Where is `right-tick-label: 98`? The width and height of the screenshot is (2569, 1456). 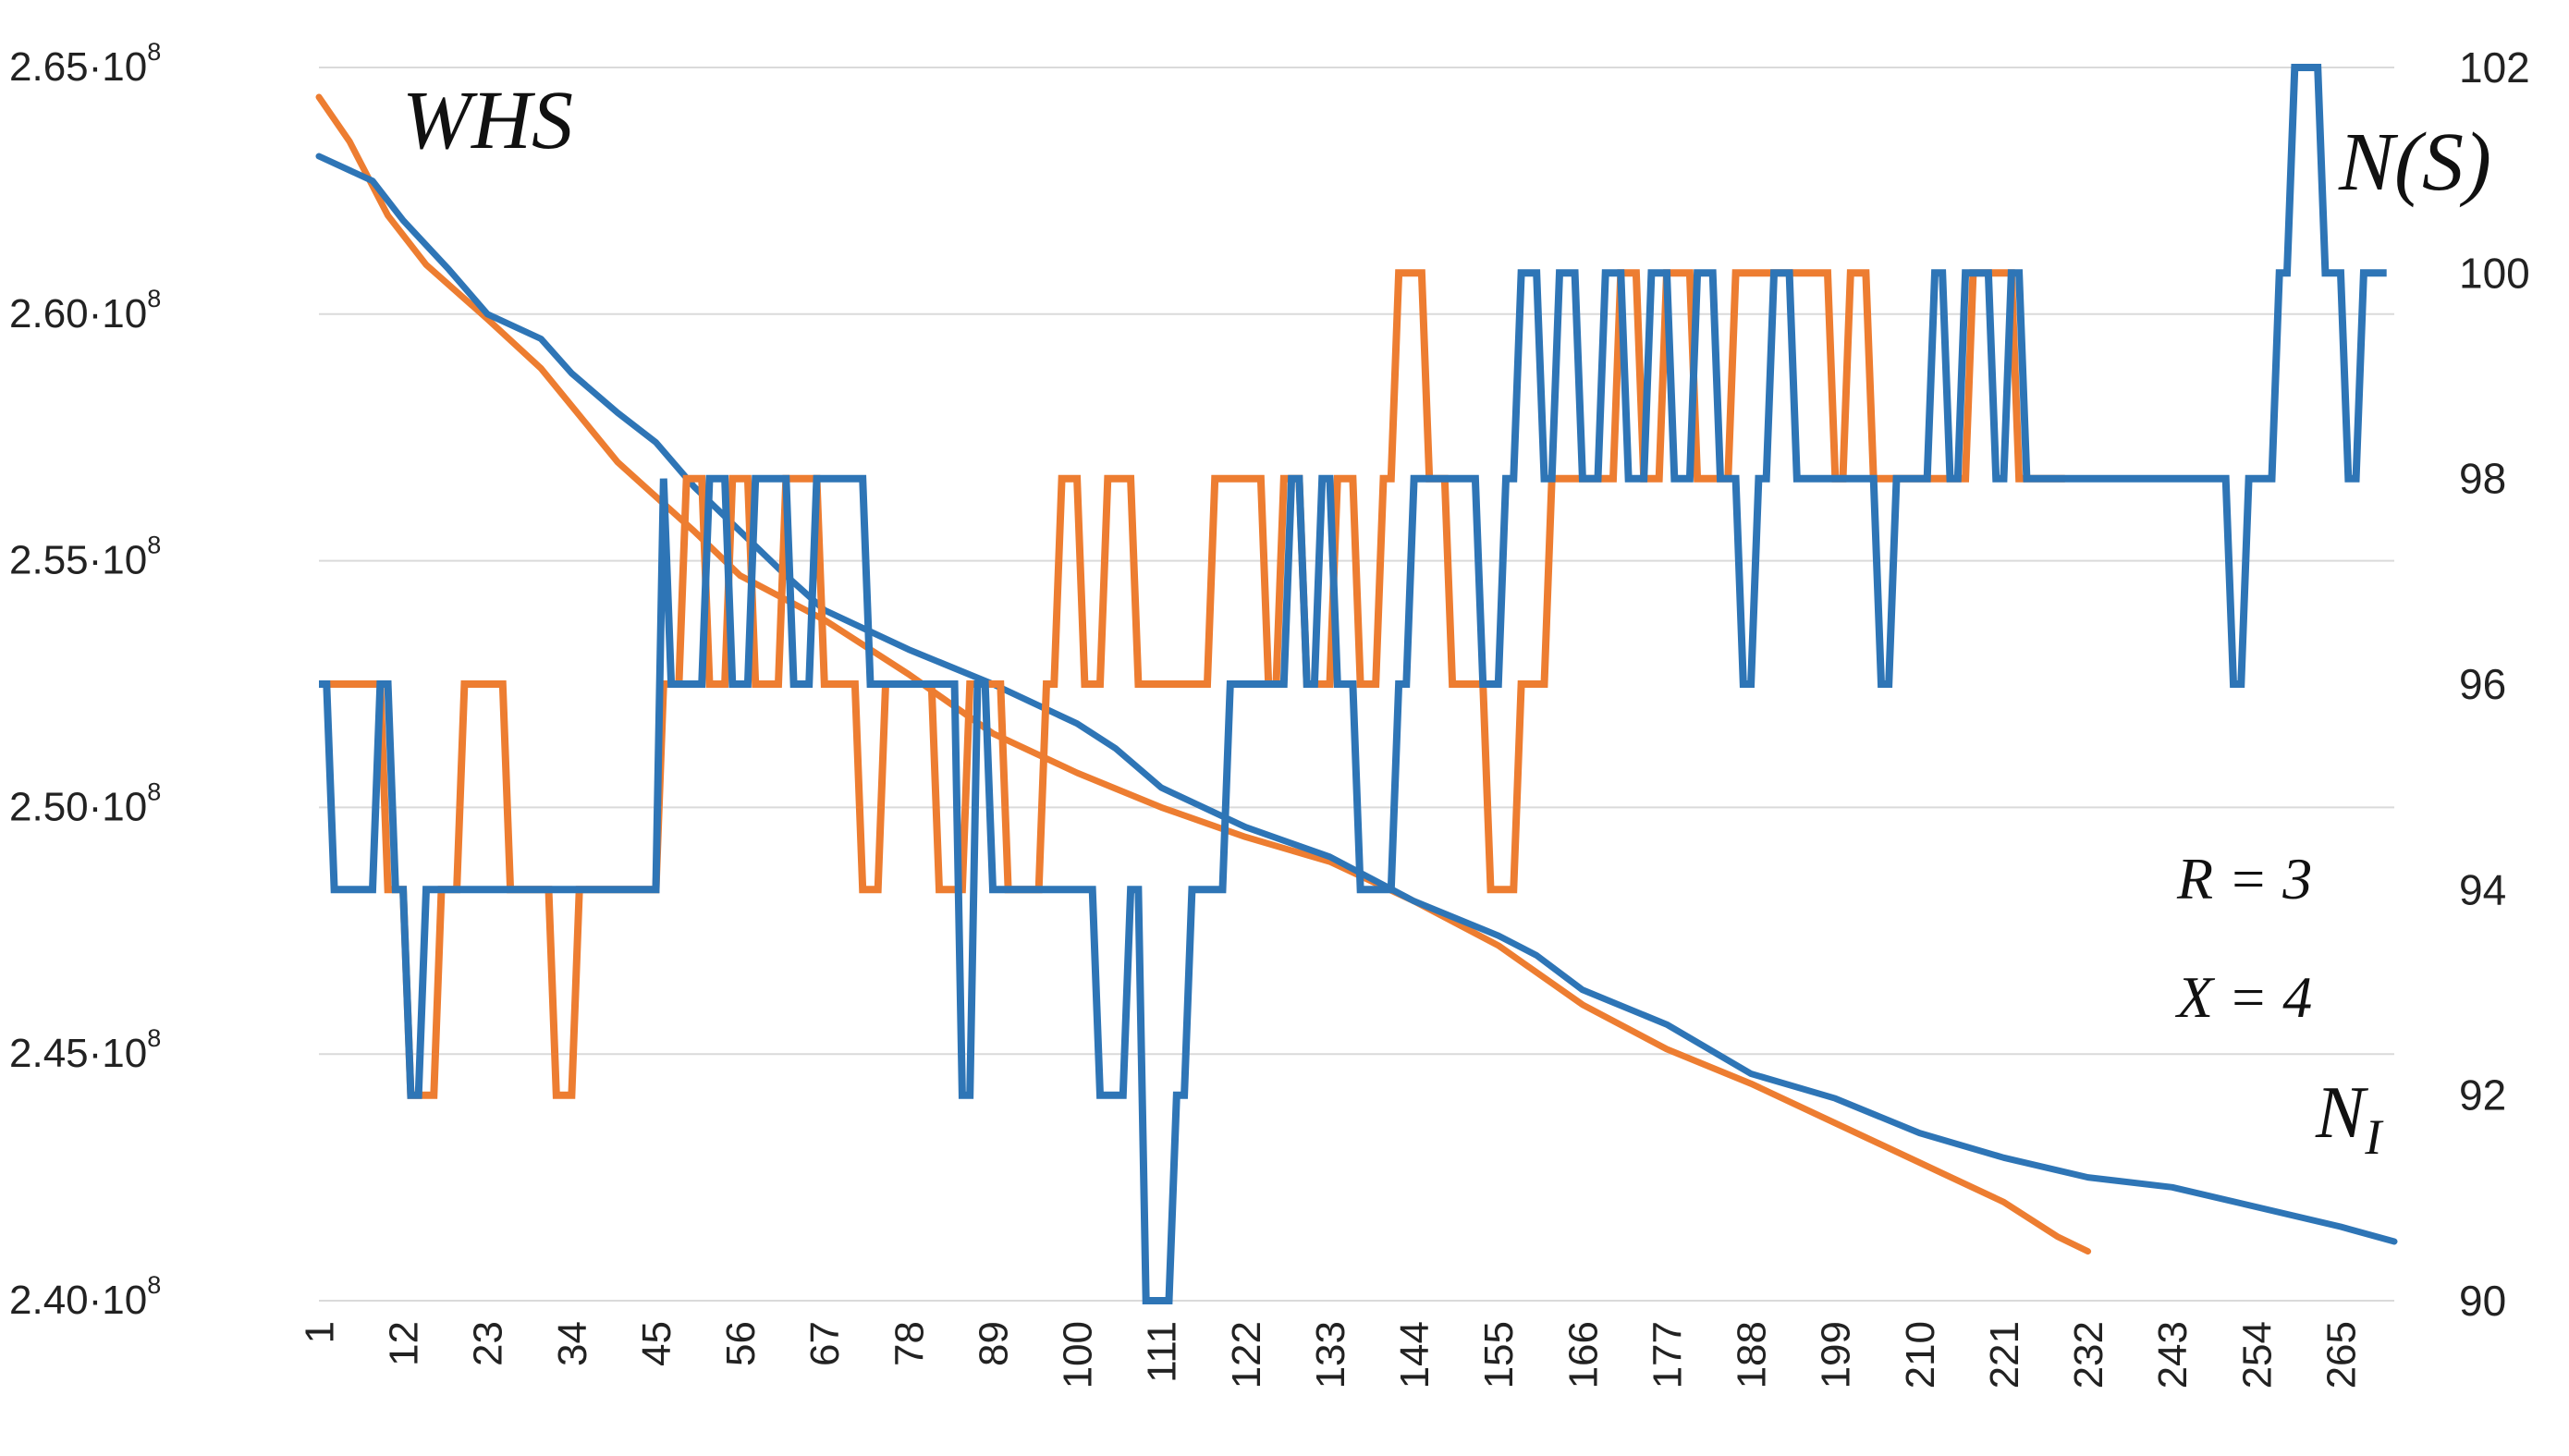
right-tick-label: 98 is located at coordinates (2482, 479).